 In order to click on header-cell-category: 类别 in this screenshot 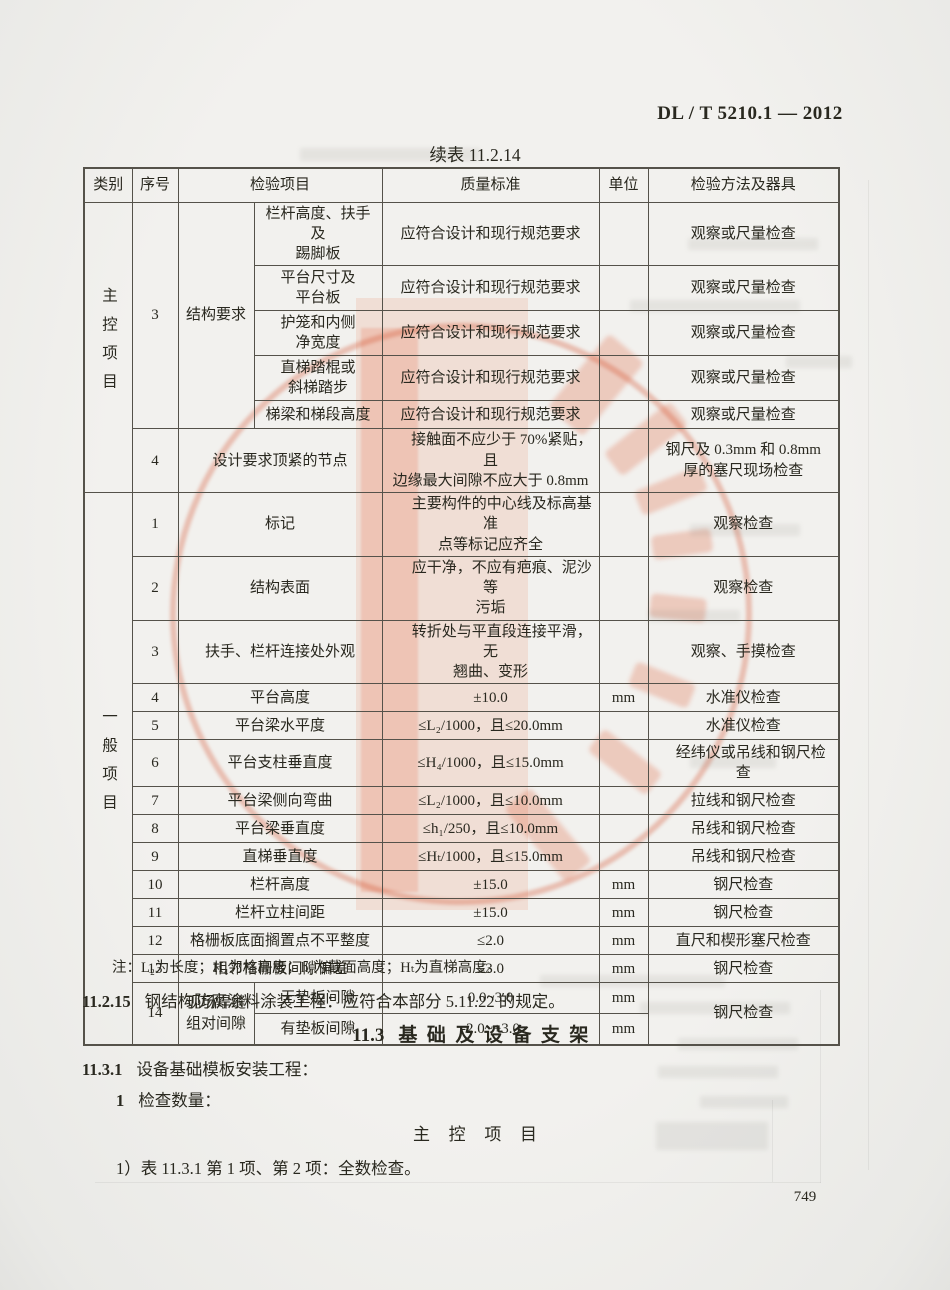, I will do `click(108, 185)`.